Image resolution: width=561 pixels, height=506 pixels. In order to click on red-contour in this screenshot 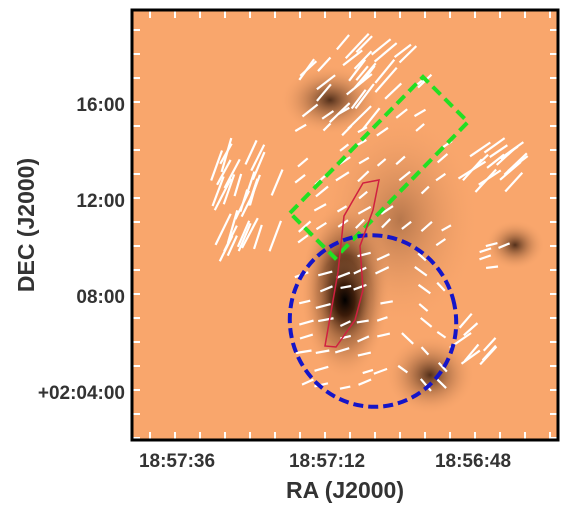, I will do `click(352, 263)`.